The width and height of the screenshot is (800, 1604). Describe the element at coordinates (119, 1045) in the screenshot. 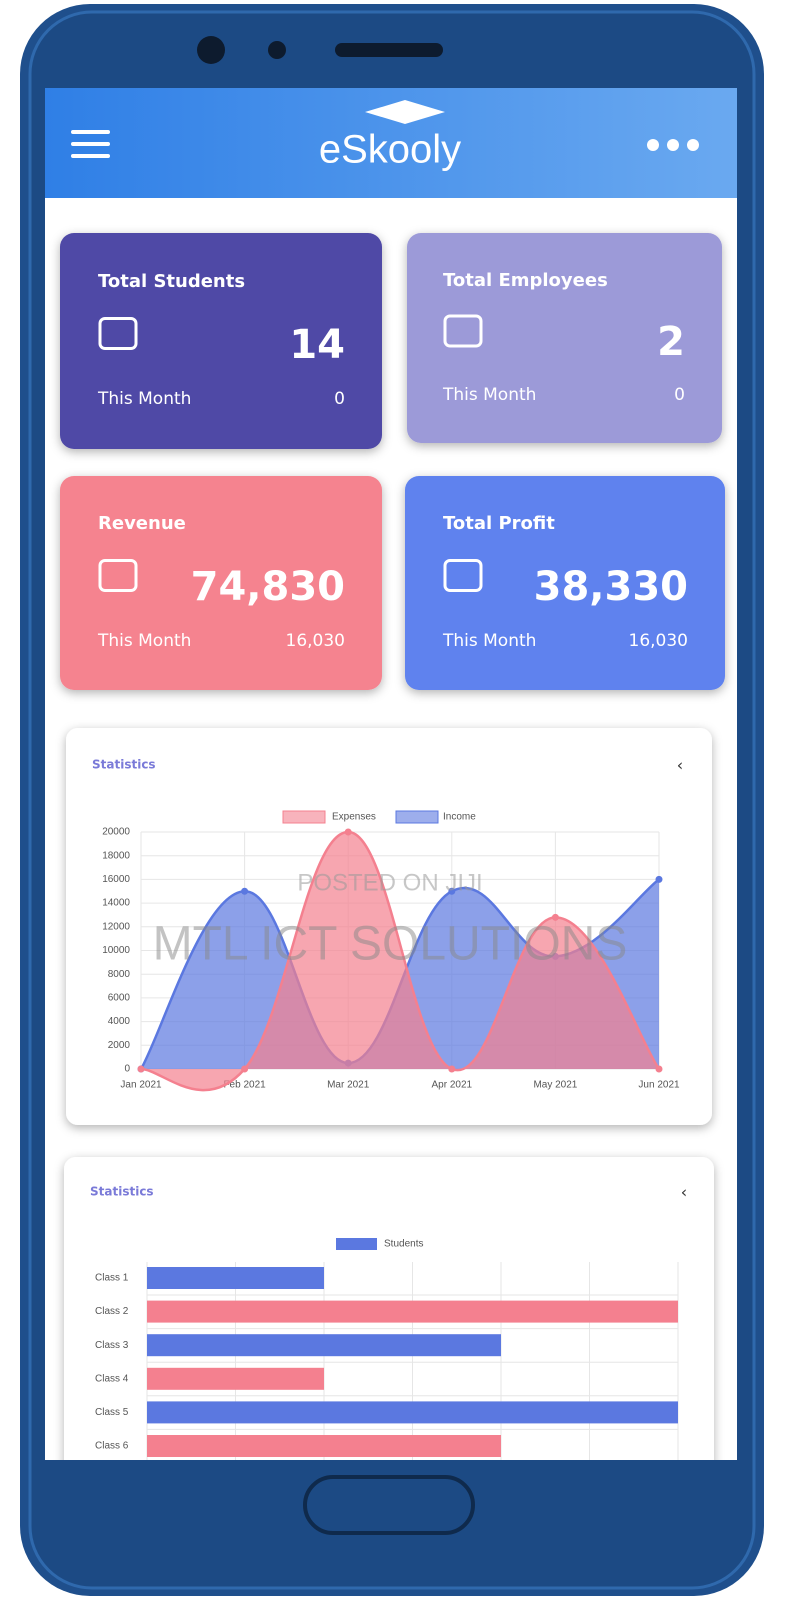

I see `y-tick-label: 2000` at that location.